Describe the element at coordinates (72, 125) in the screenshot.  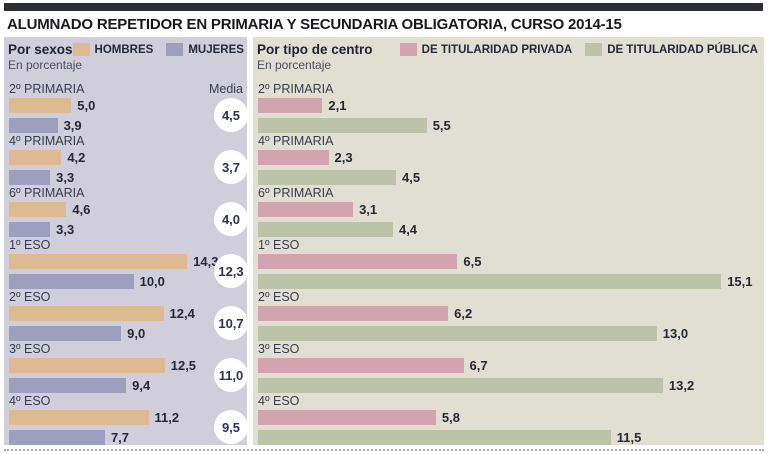
I see `bar-value: 3,9` at that location.